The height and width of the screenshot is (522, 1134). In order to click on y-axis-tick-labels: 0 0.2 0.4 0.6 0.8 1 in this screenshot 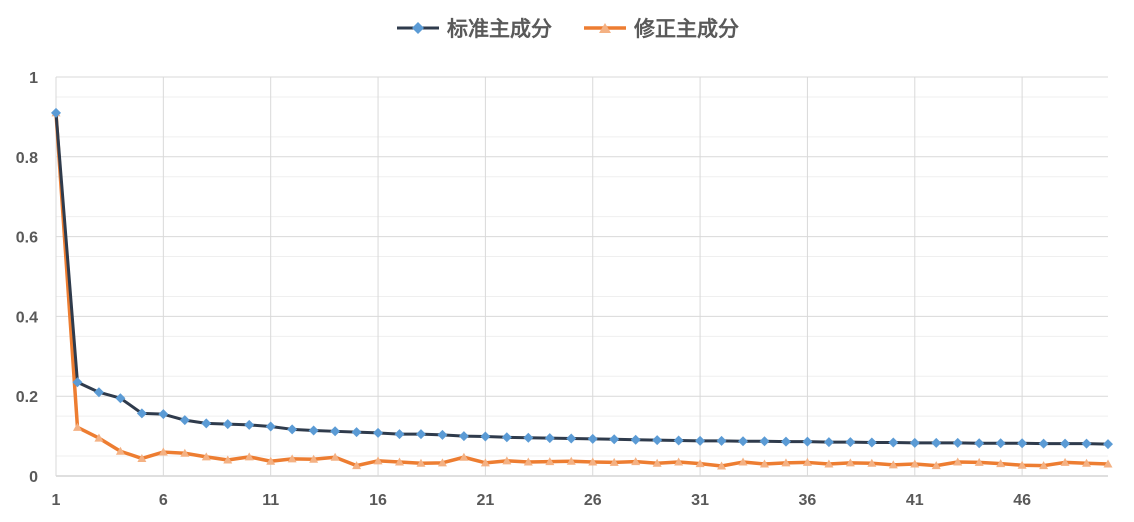, I will do `click(27, 278)`.